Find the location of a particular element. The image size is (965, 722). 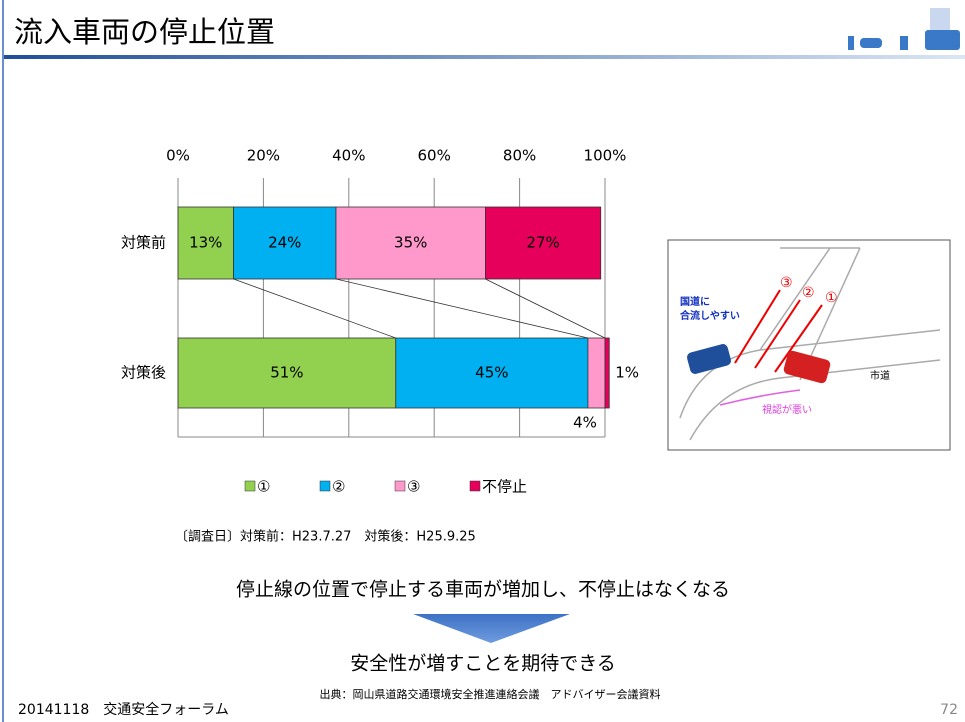

value-label: 13% is located at coordinates (205, 243).